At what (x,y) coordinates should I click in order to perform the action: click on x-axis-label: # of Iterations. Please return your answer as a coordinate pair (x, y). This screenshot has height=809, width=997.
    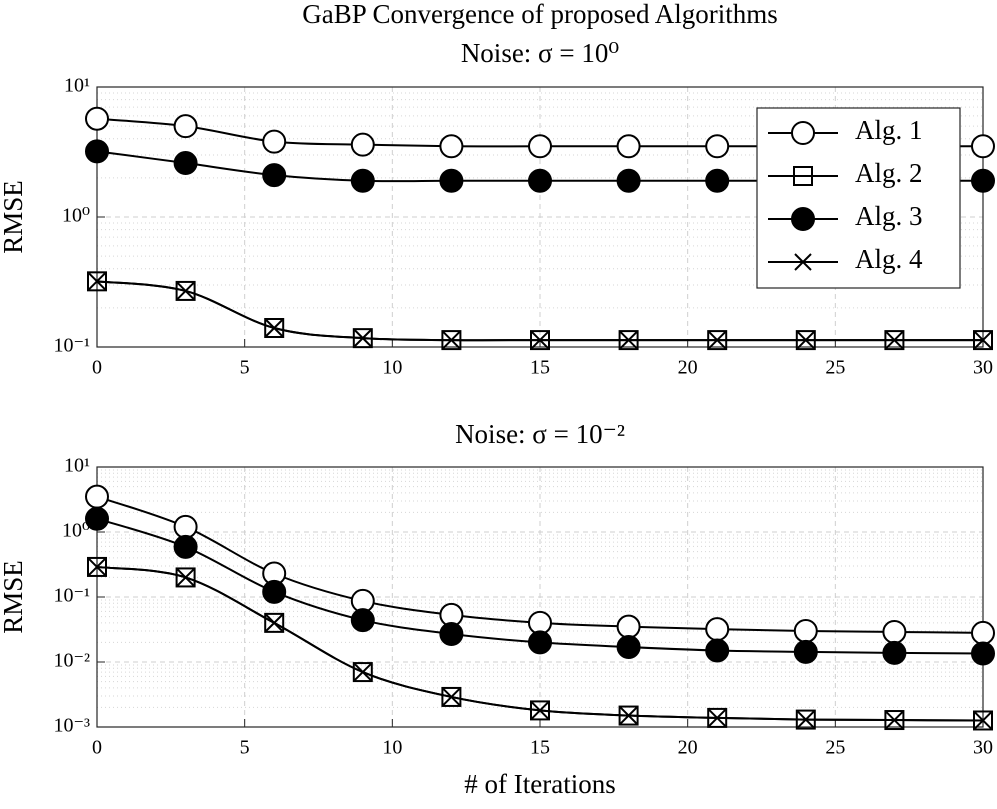
    Looking at the image, I should click on (539, 784).